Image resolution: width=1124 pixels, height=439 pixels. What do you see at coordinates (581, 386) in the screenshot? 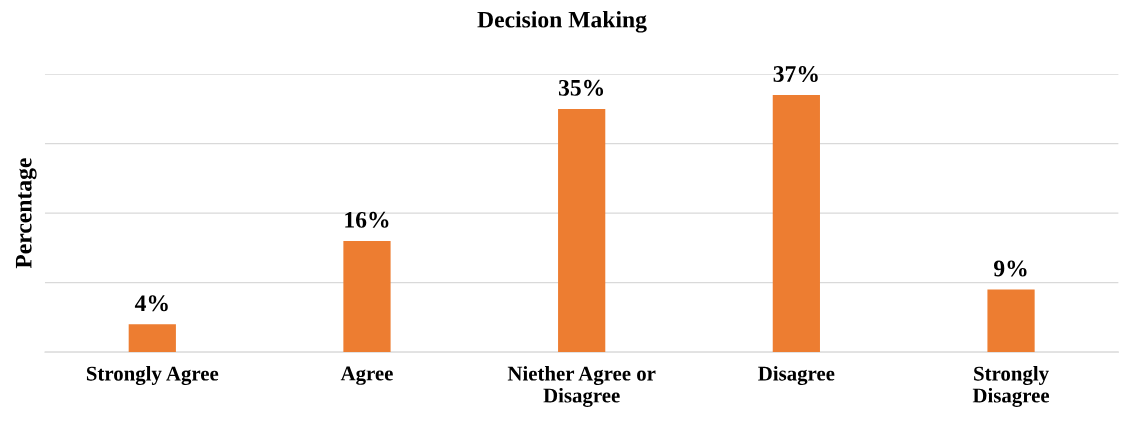
I see `x-tick-label: Niether Agree or Disagree` at bounding box center [581, 386].